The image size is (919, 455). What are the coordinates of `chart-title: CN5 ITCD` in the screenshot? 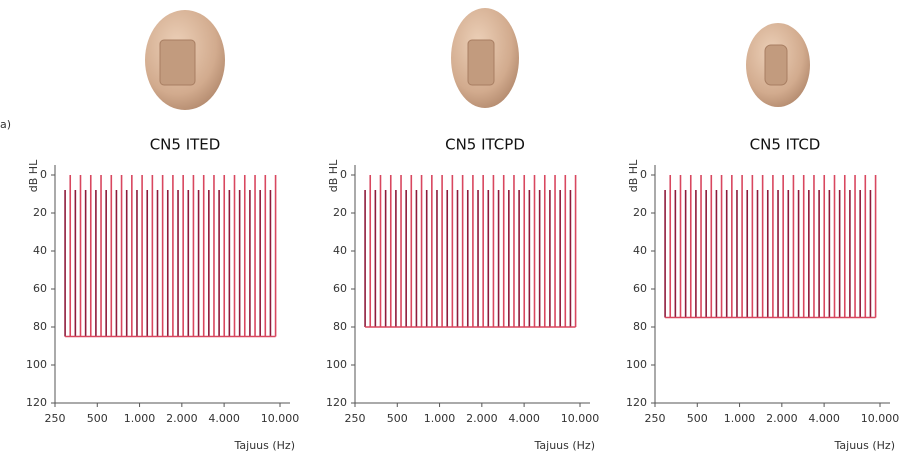 It's located at (785, 145).